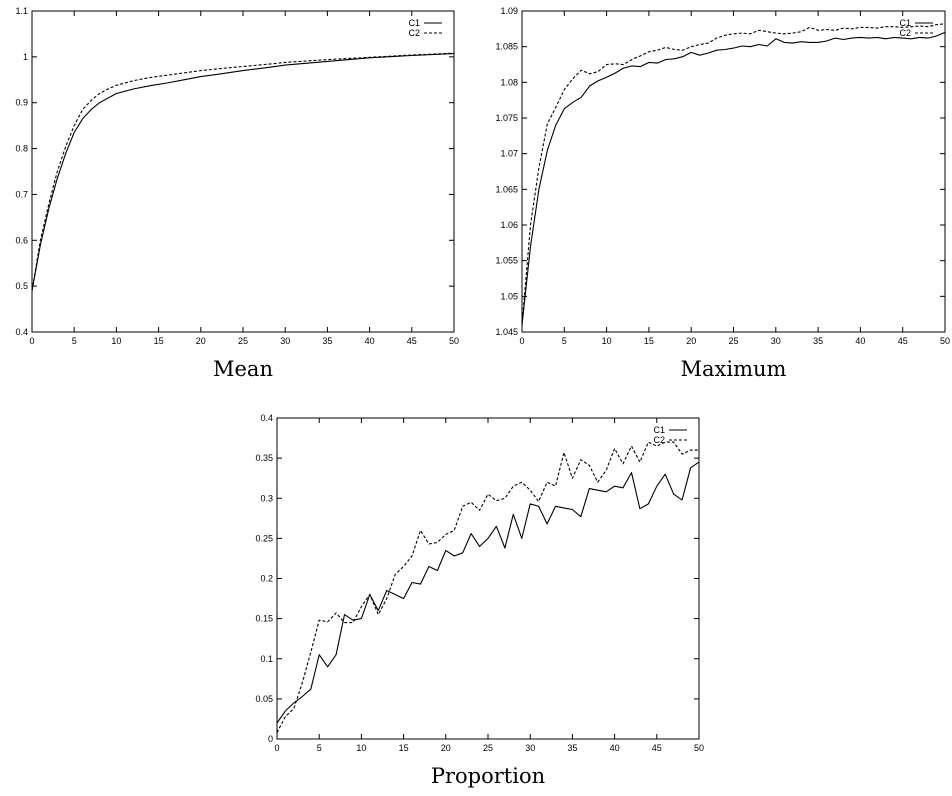  I want to click on maximum-ytick-label: 1.065, so click(506, 189).